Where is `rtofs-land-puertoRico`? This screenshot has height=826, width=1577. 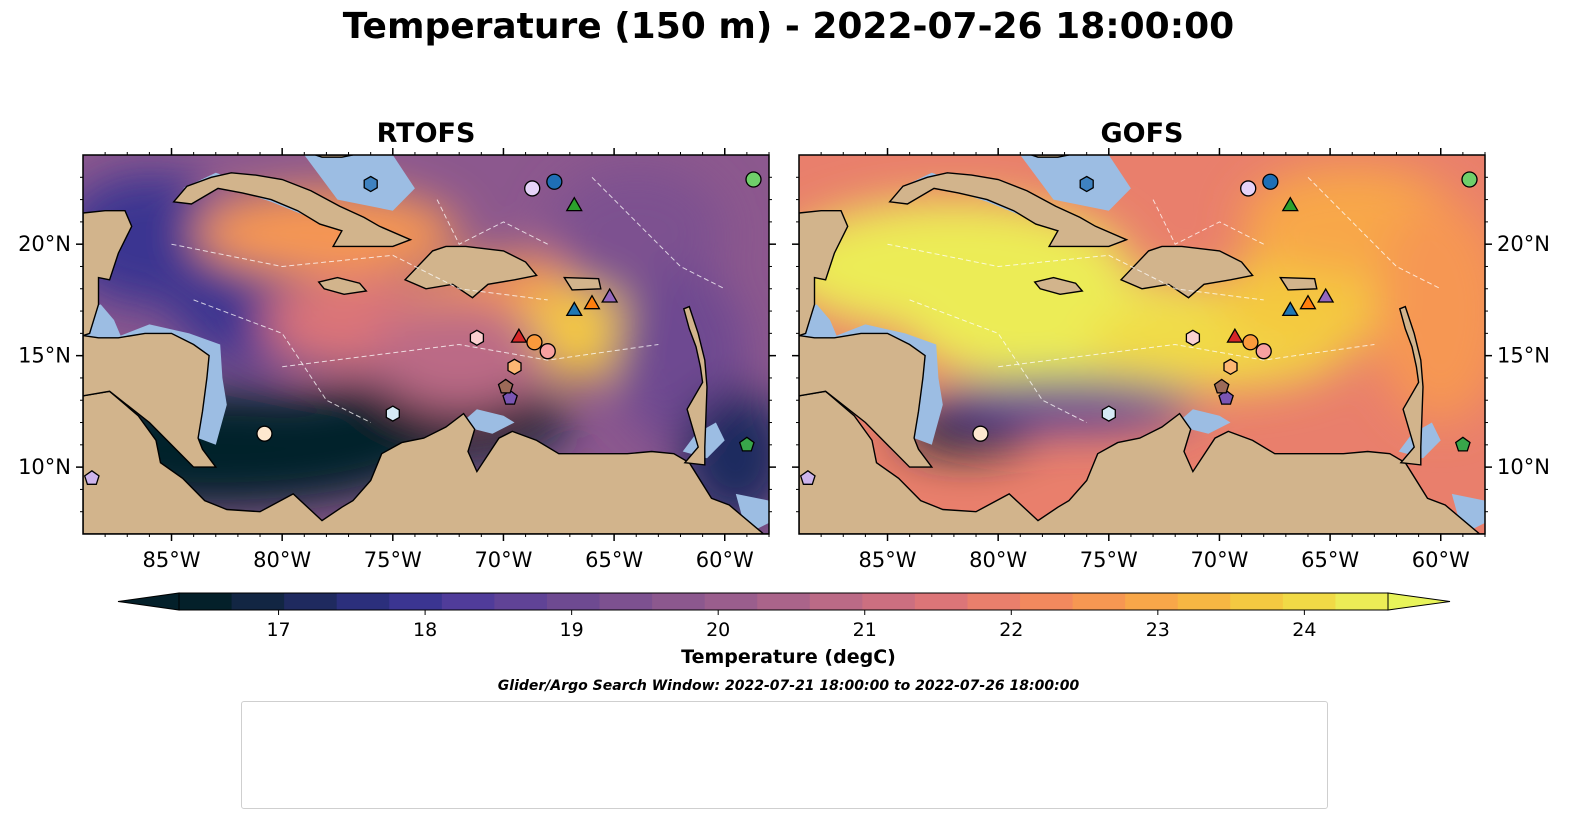 rtofs-land-puertoRico is located at coordinates (582, 283).